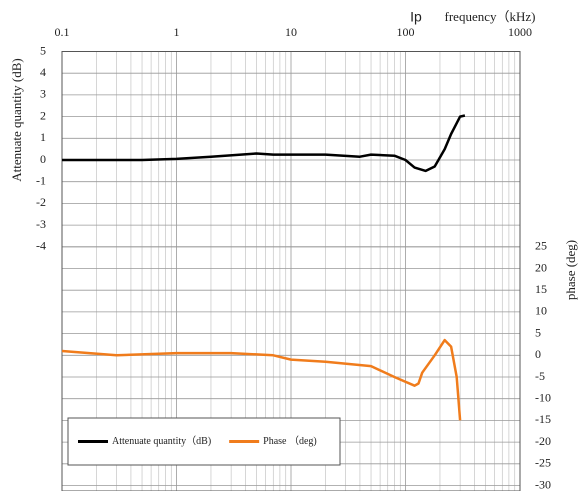  What do you see at coordinates (177, 32) in the screenshot?
I see `x-tick-label: 1` at bounding box center [177, 32].